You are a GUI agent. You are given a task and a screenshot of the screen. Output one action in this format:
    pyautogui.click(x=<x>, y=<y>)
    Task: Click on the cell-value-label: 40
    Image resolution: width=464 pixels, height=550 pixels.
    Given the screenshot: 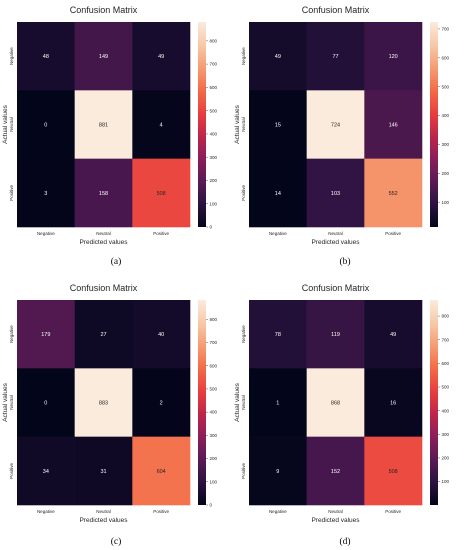 What is the action you would take?
    pyautogui.click(x=161, y=335)
    